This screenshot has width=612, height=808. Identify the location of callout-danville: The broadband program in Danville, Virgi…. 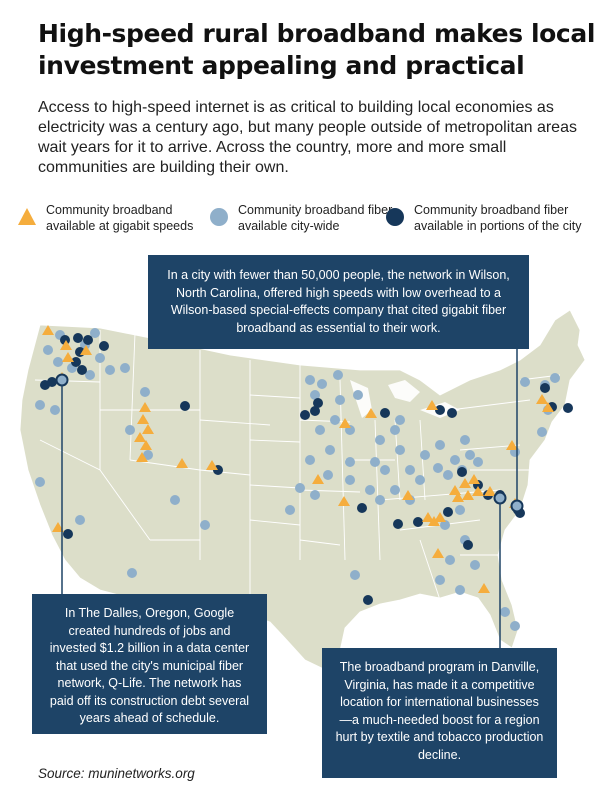
(439, 713).